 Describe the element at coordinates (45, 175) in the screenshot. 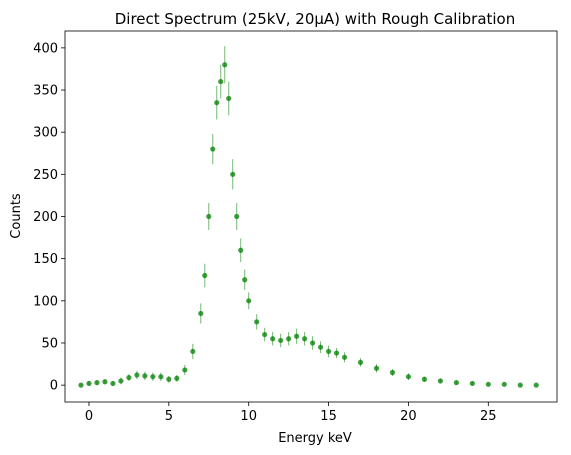

I see `y-tick-label: 250` at that location.